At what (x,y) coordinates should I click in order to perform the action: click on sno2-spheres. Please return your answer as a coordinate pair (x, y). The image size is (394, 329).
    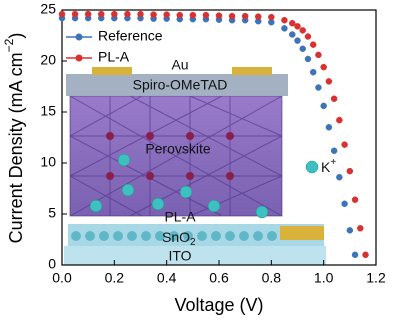
    Looking at the image, I should click on (174, 236).